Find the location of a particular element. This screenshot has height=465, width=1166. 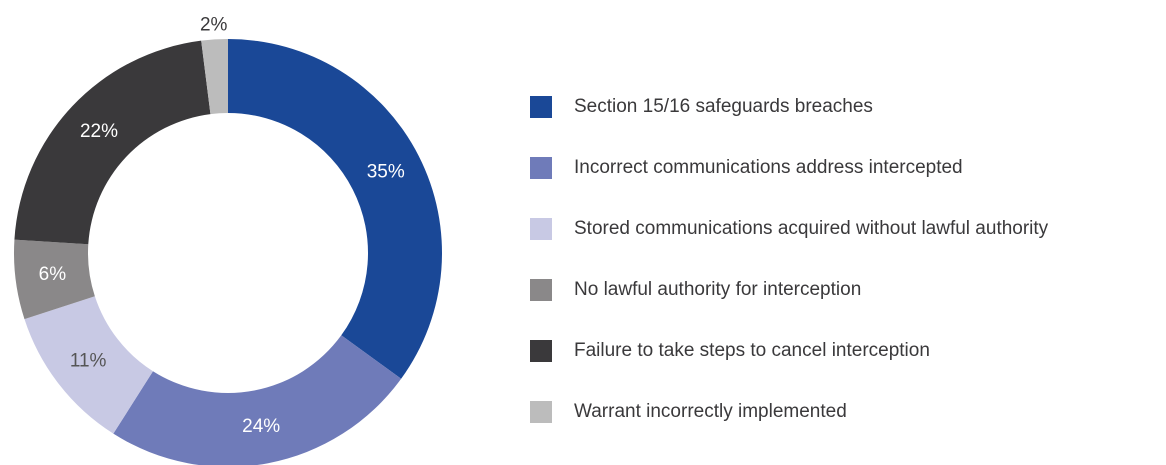

value-label: 22% is located at coordinates (99, 131).